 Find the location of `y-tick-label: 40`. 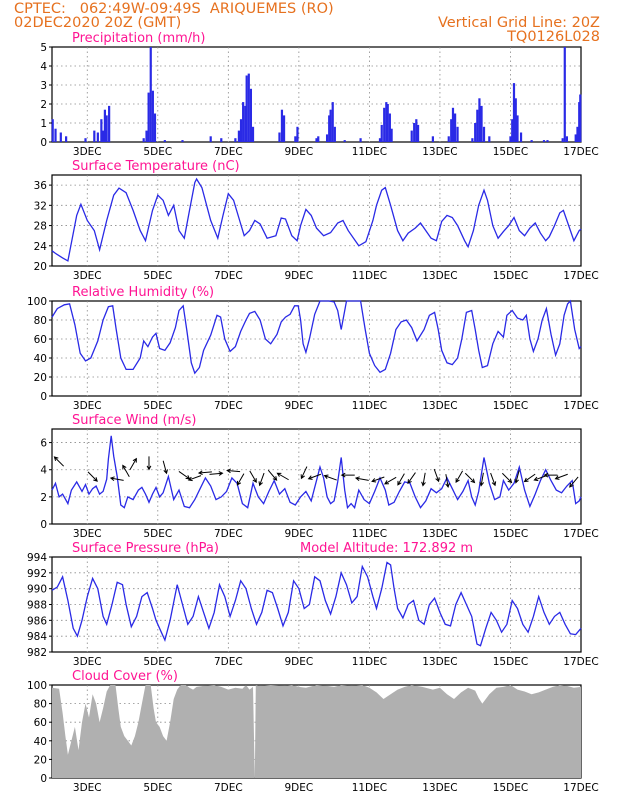

y-tick-label: 40 is located at coordinates (40, 359).